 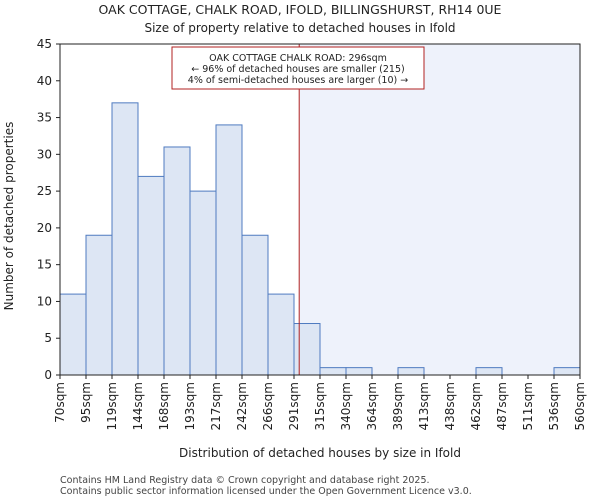 What do you see at coordinates (125, 239) in the screenshot?
I see `bar-119sqm` at bounding box center [125, 239].